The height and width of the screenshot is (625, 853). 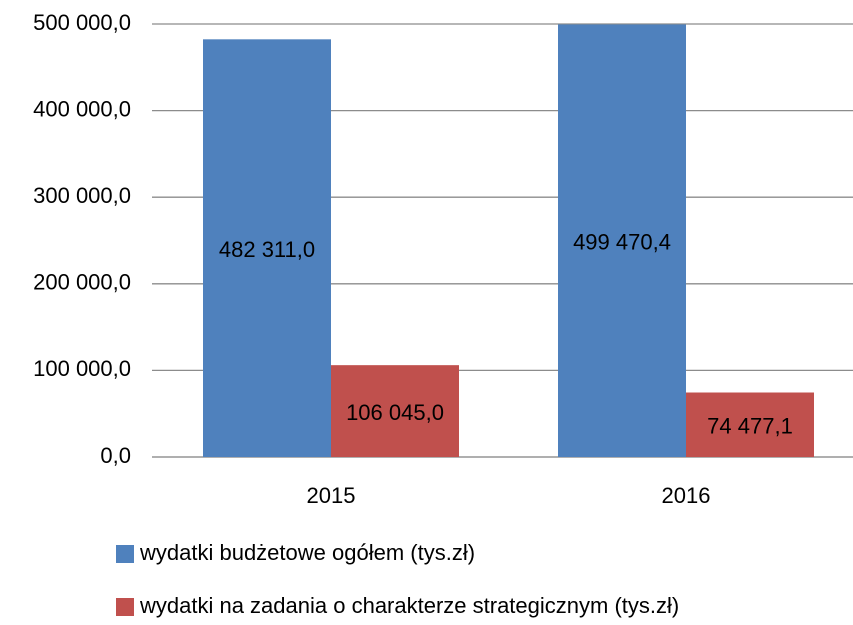 I want to click on y-tick-label: 200 000,0, so click(x=82, y=282).